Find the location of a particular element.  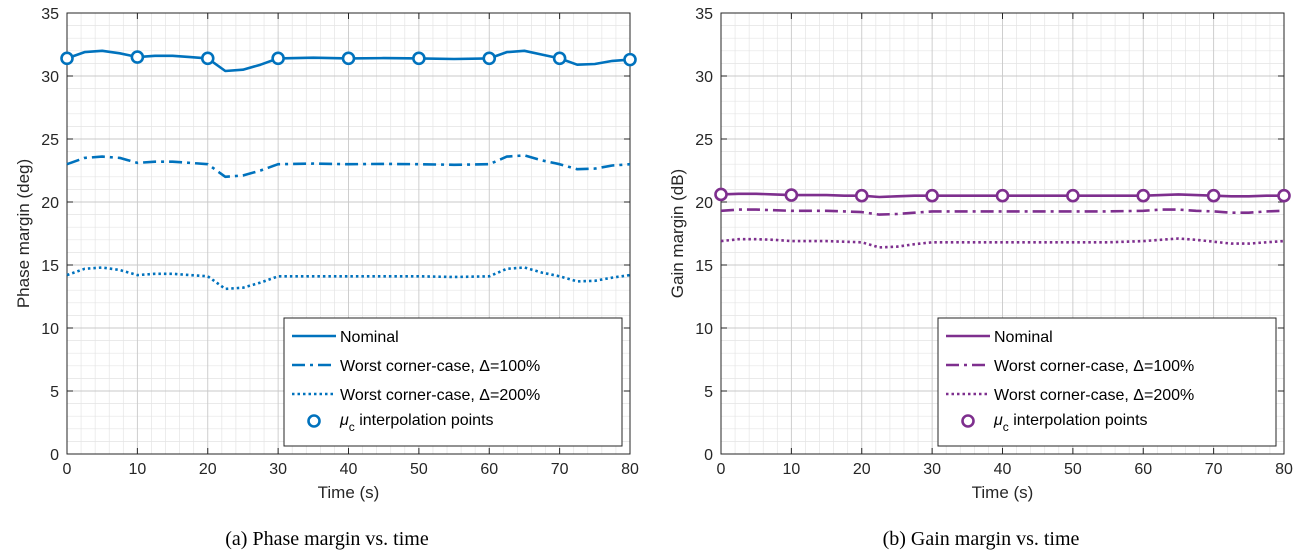

y-axis-label: Phase margin (deg) is located at coordinates (23, 233).